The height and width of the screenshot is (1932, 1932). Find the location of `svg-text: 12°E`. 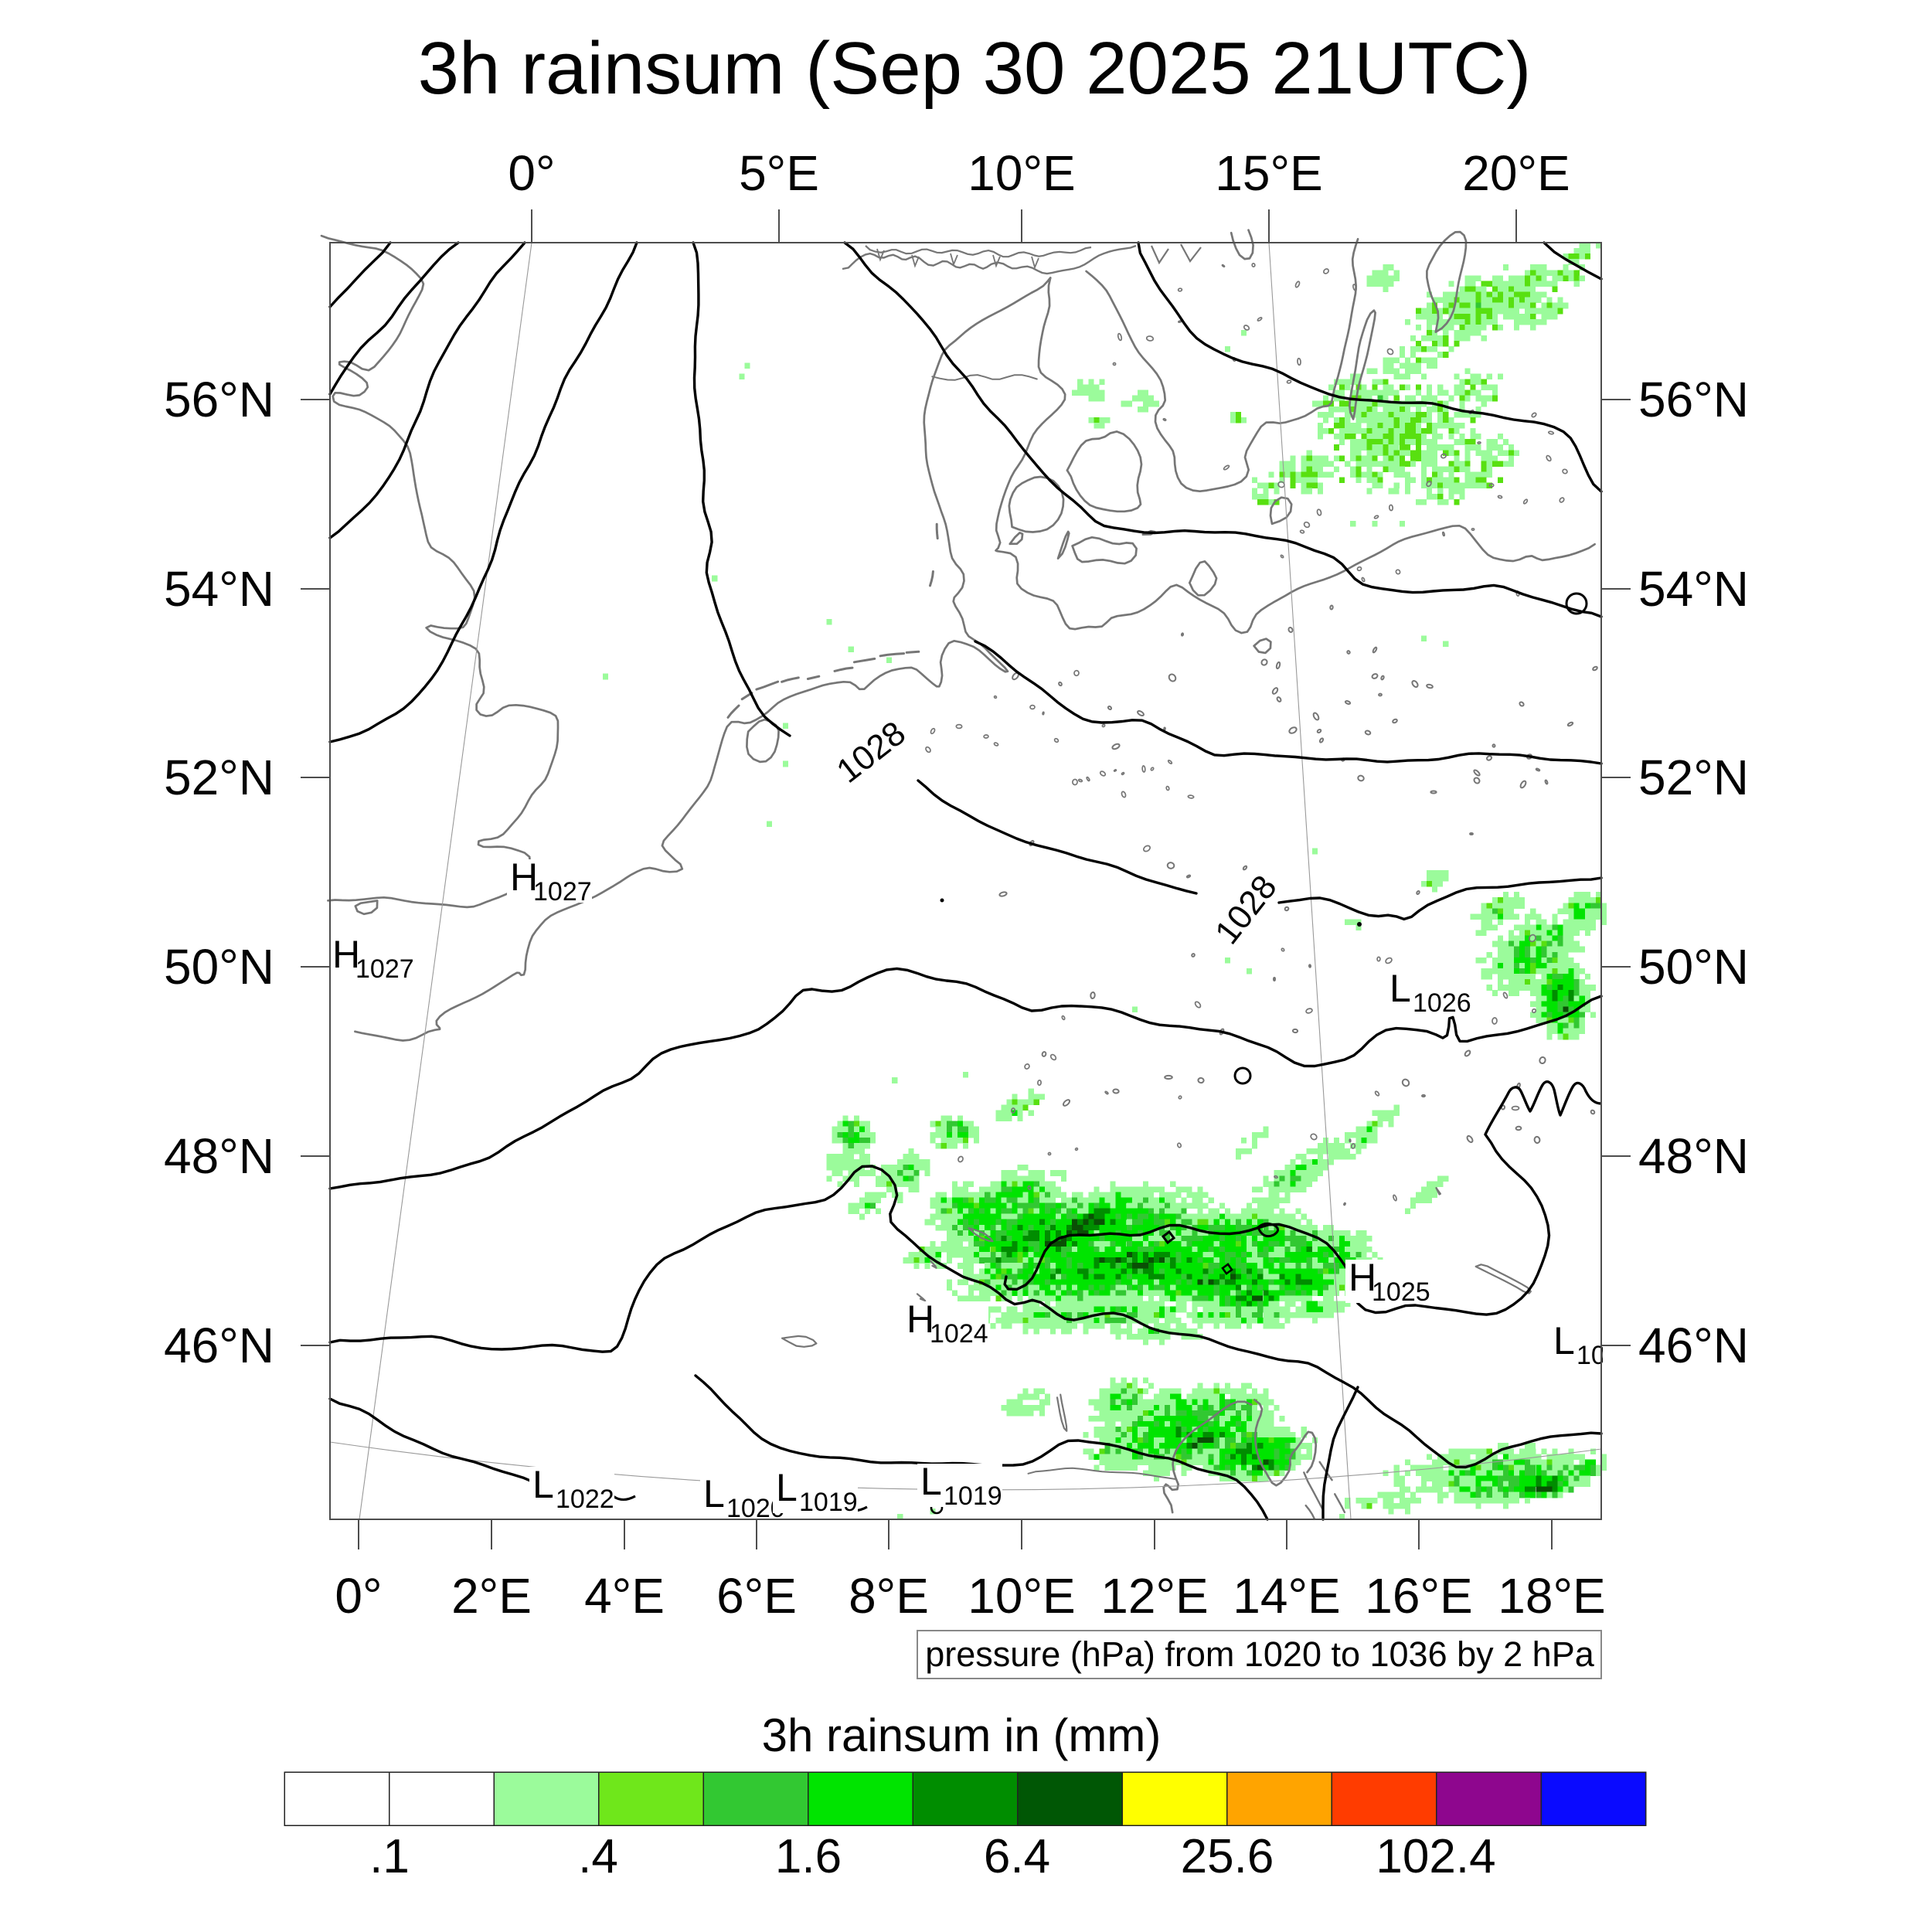

svg-text: 12°E is located at coordinates (1154, 1596).